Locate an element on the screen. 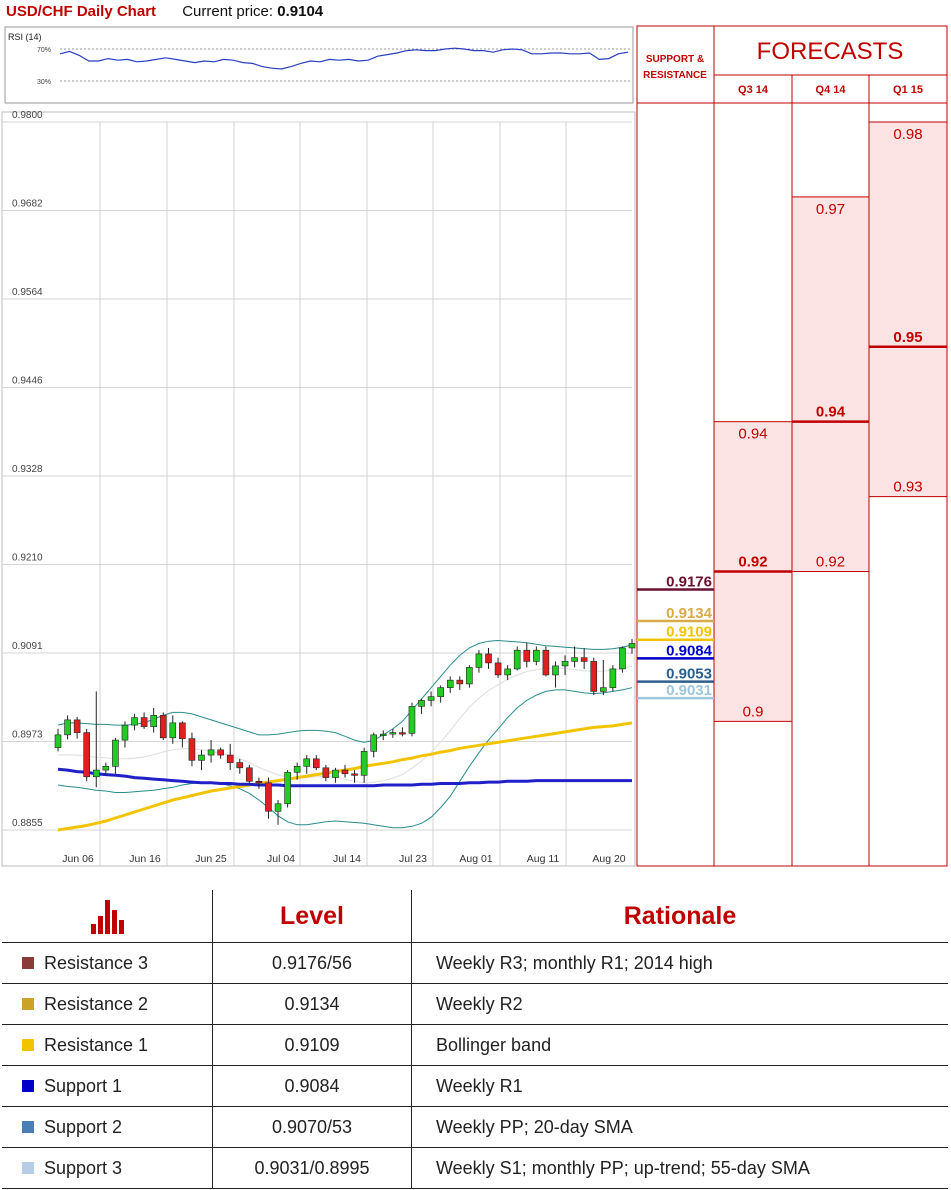 The height and width of the screenshot is (1190, 951). y-tick-label: 0.9446 is located at coordinates (27, 381).